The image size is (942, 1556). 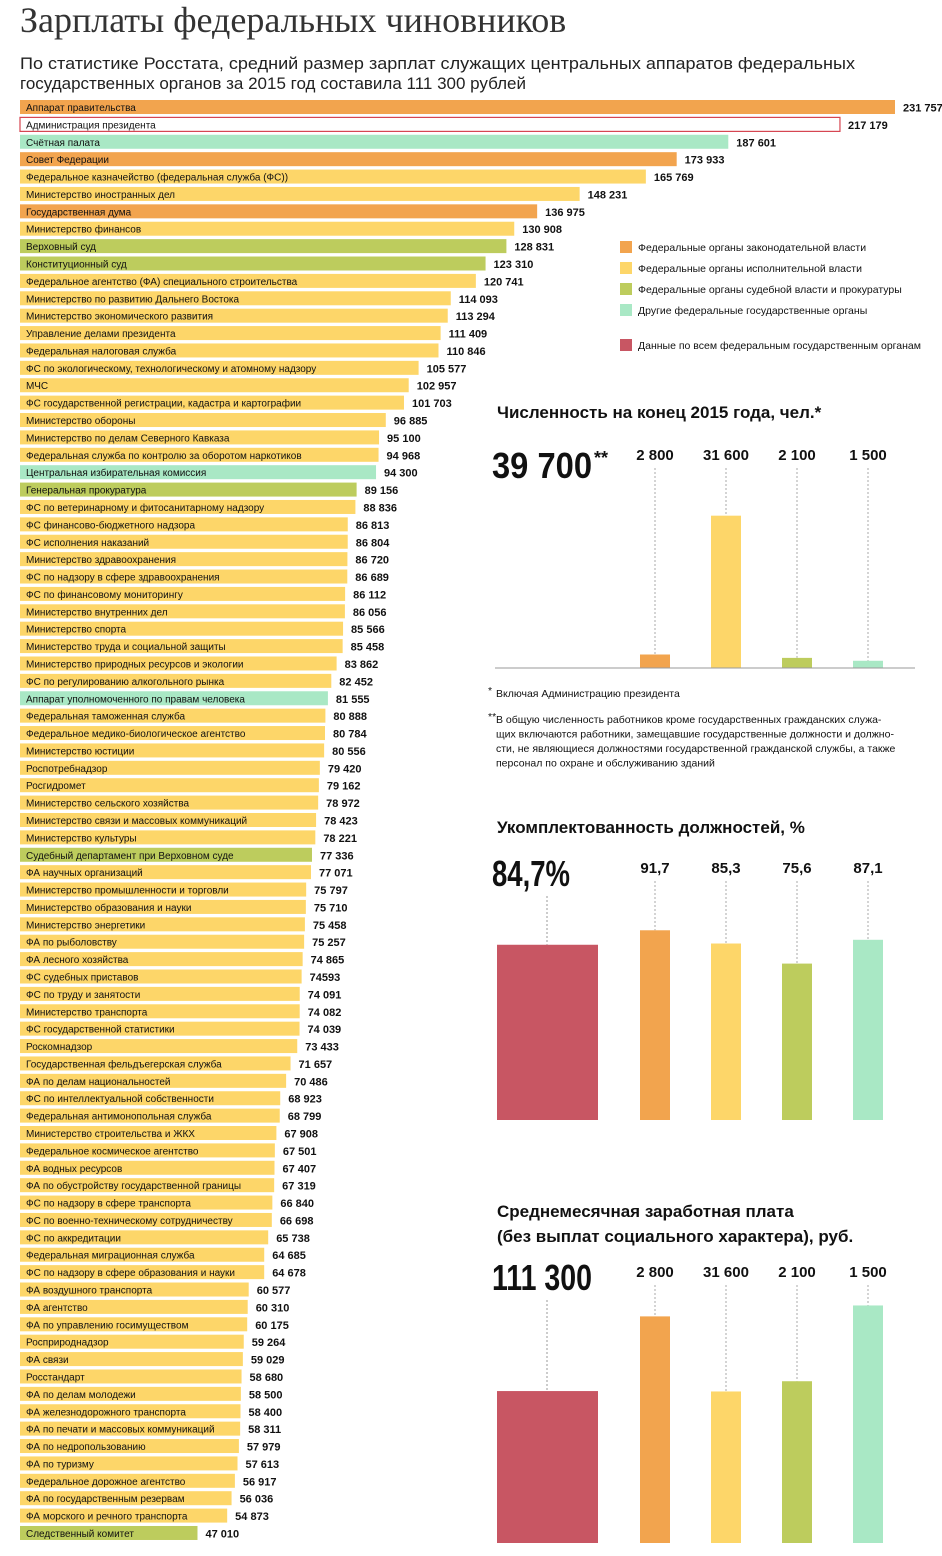 I want to click on total-label: 111 300, so click(x=542, y=1277).